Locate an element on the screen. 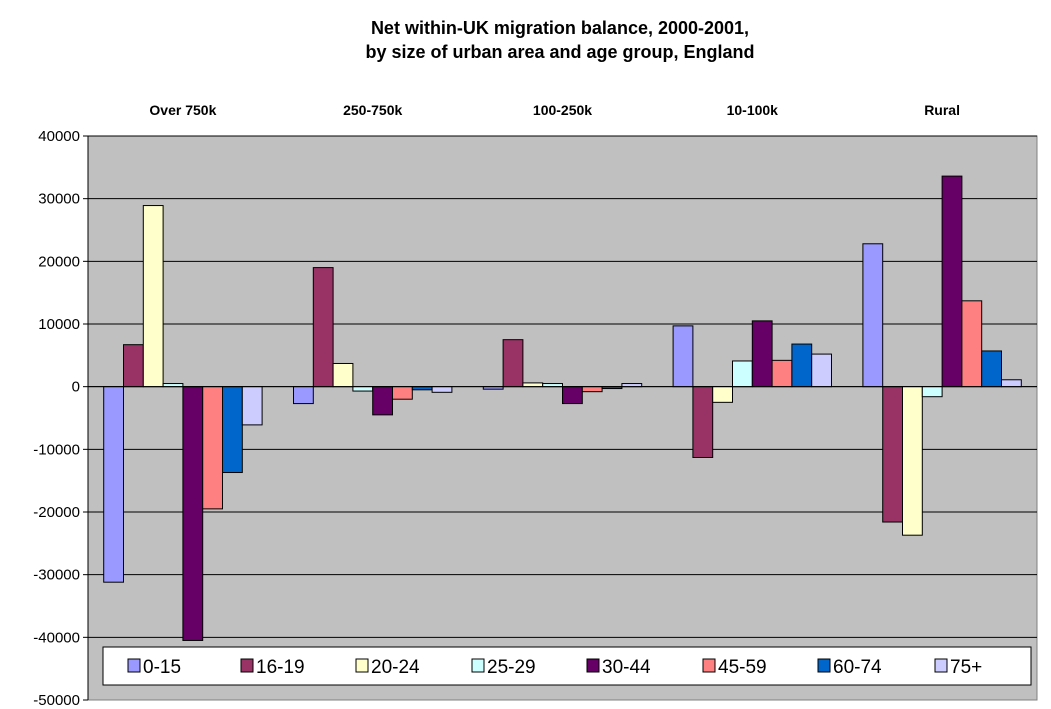 The height and width of the screenshot is (709, 1051). y-tick-label: -30000 is located at coordinates (56, 575).